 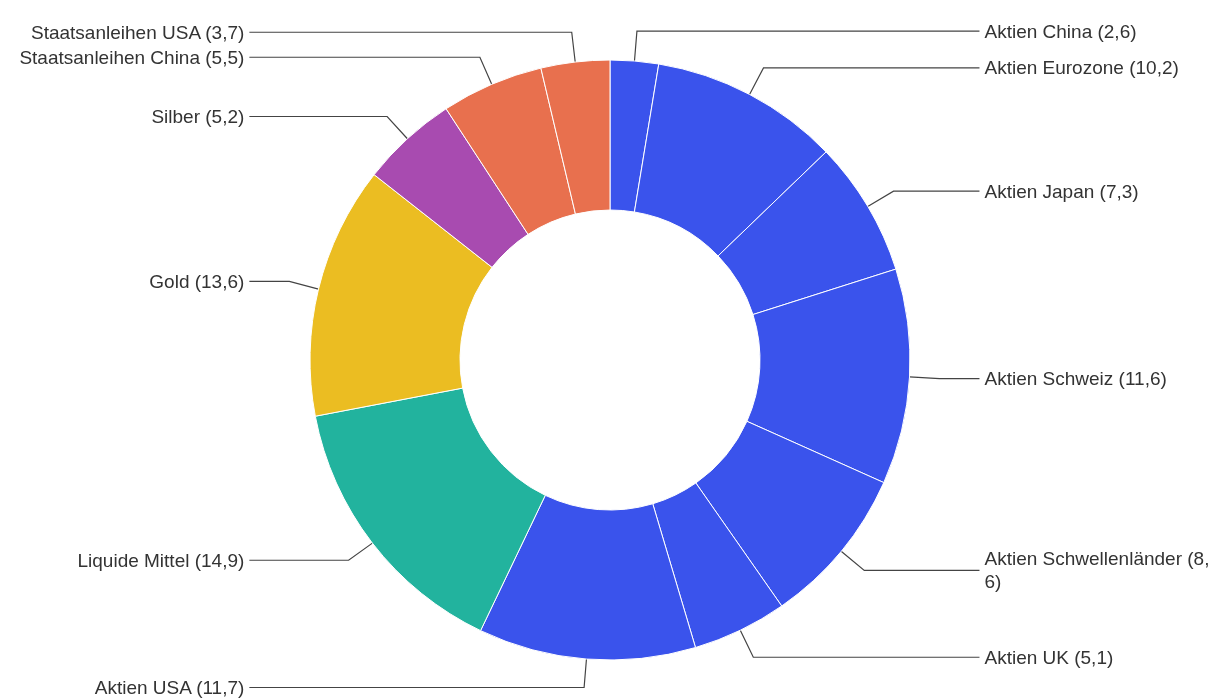 What do you see at coordinates (138, 32) in the screenshot?
I see `slice-label: Staatsanleihen USA (3,7)` at bounding box center [138, 32].